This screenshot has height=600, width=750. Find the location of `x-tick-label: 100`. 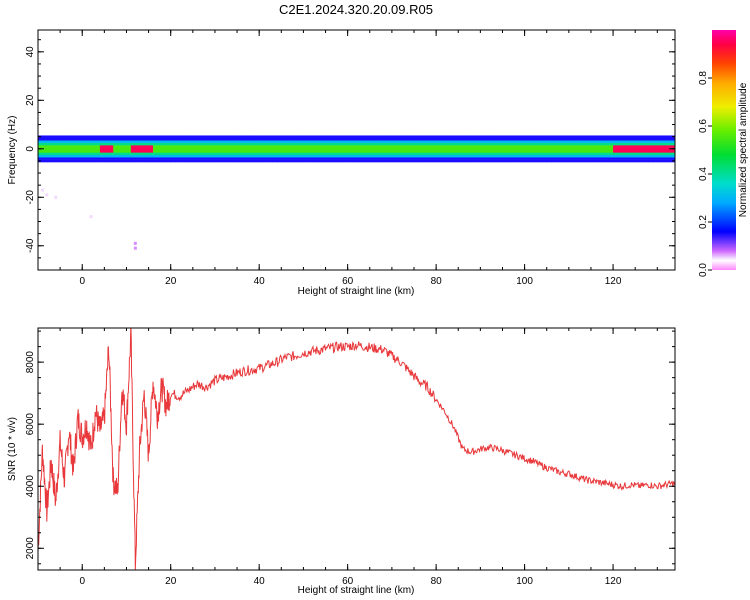

x-tick-label: 100 is located at coordinates (524, 581).